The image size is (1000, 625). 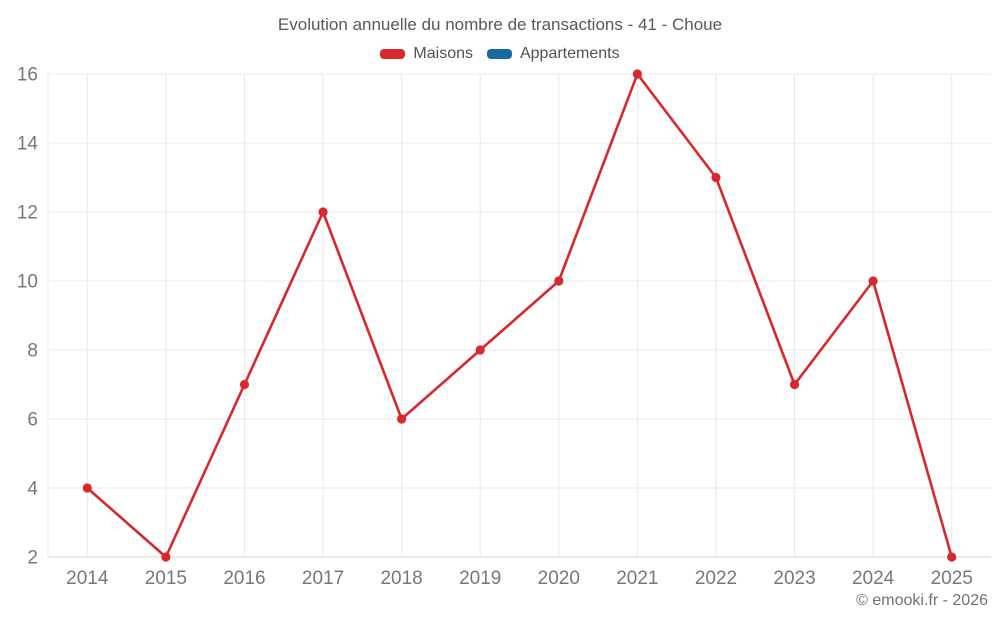 I want to click on maisons-series-swatch-icon, so click(x=393, y=54).